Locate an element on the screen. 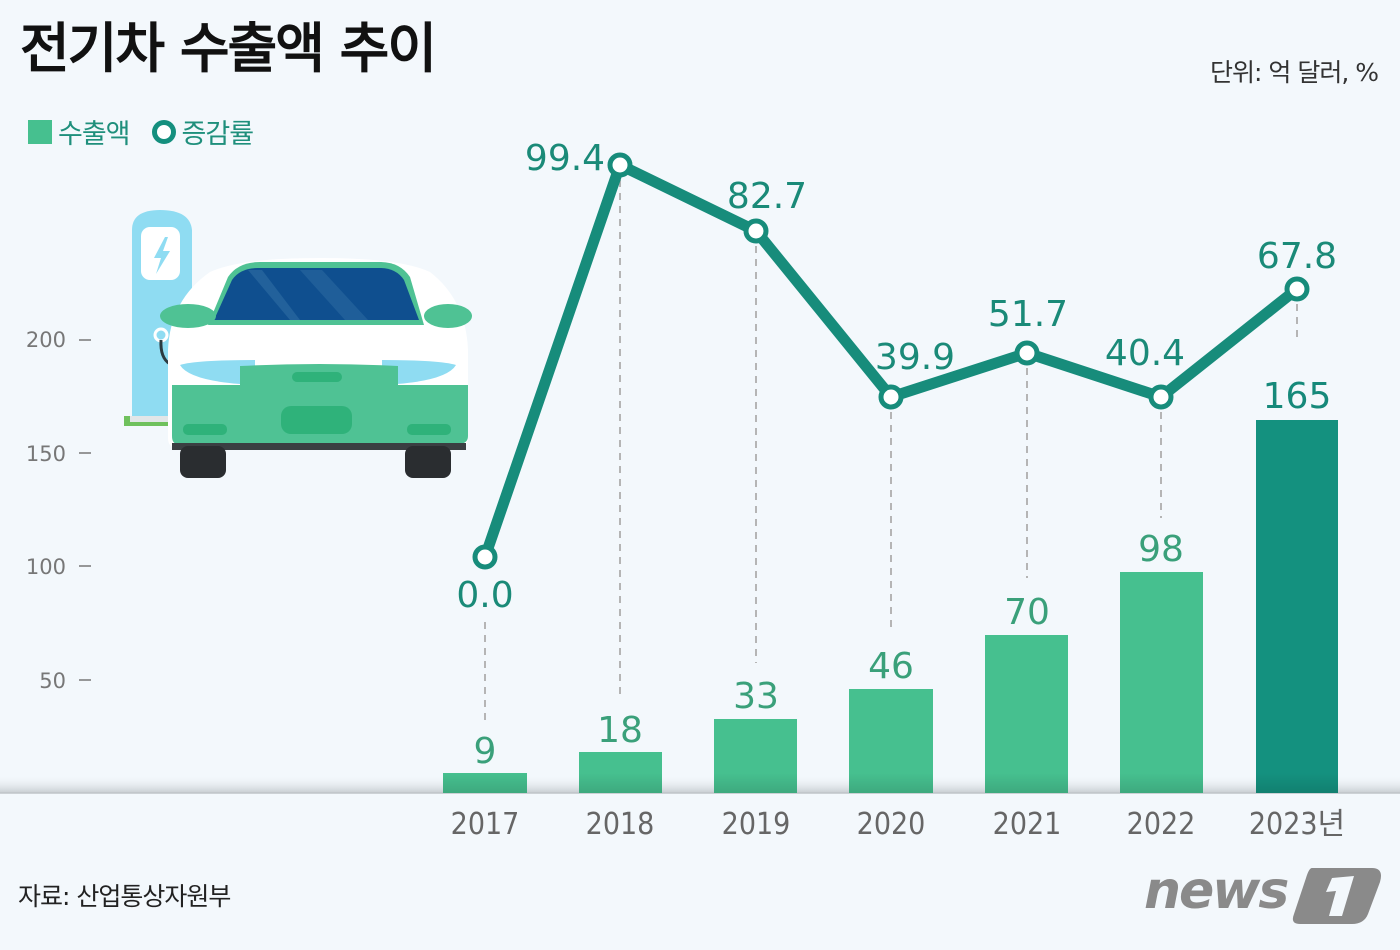 The height and width of the screenshot is (950, 1400). svg-text: 50 is located at coordinates (52, 681).